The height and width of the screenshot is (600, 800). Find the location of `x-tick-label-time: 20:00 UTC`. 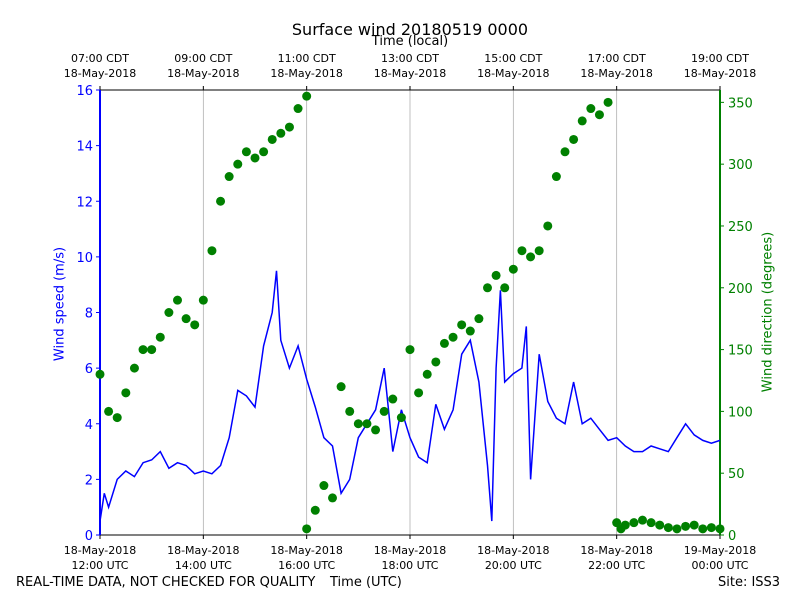

x-tick-label-time: 20:00 UTC is located at coordinates (513, 565).